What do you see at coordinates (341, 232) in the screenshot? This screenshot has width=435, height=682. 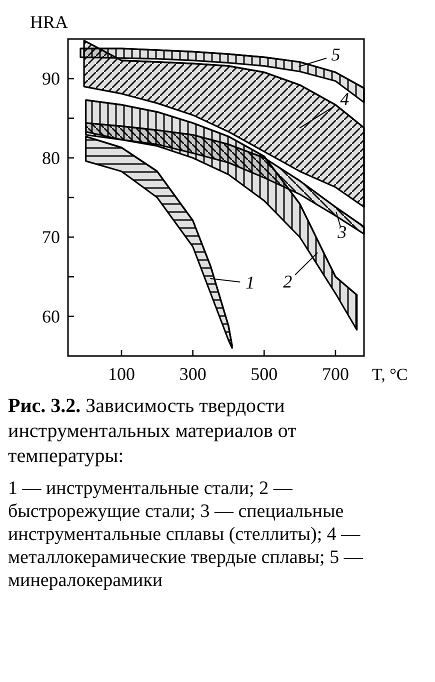 I see `legend-label: 3` at bounding box center [341, 232].